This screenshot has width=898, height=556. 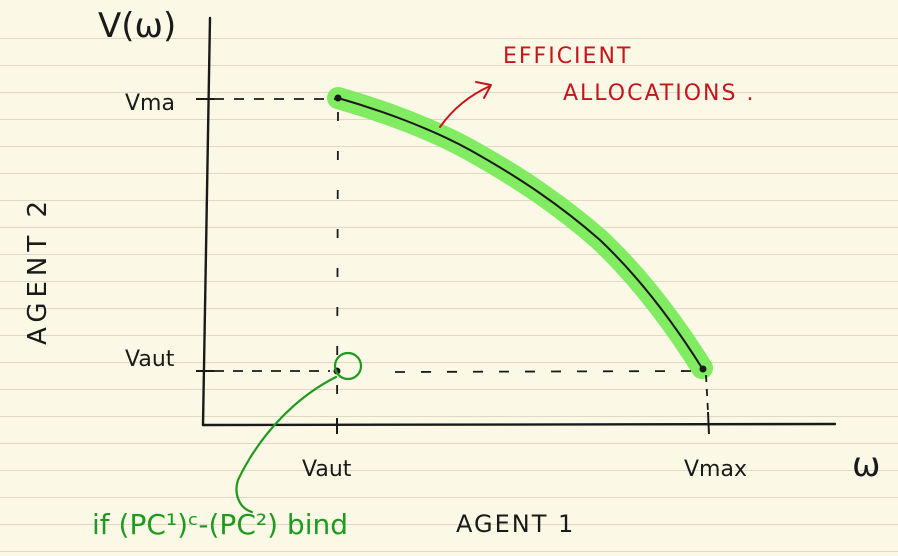 What do you see at coordinates (707, 393) in the screenshot?
I see `dashed-guide-right-vertical` at bounding box center [707, 393].